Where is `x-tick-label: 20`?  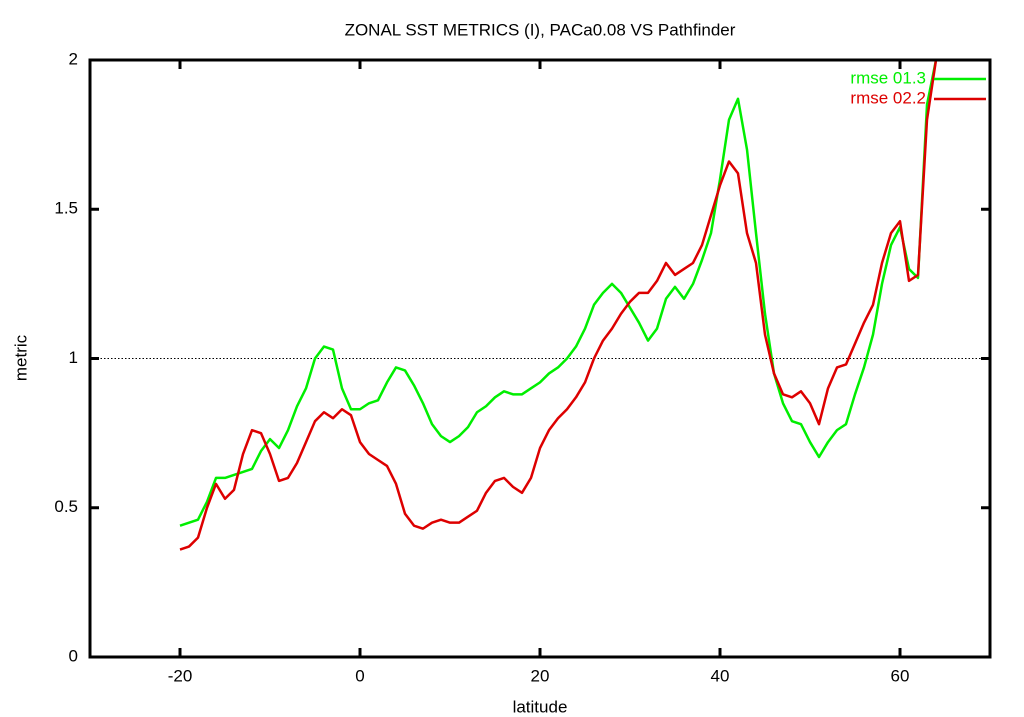 x-tick-label: 20 is located at coordinates (540, 675).